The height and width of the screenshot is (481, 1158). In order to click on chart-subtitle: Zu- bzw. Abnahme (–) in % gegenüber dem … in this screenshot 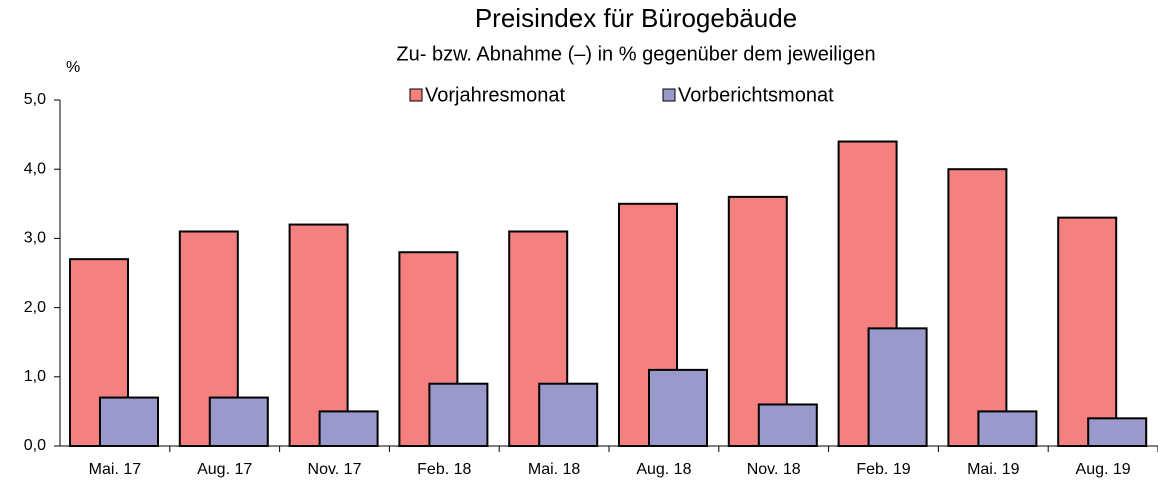, I will do `click(635, 54)`.